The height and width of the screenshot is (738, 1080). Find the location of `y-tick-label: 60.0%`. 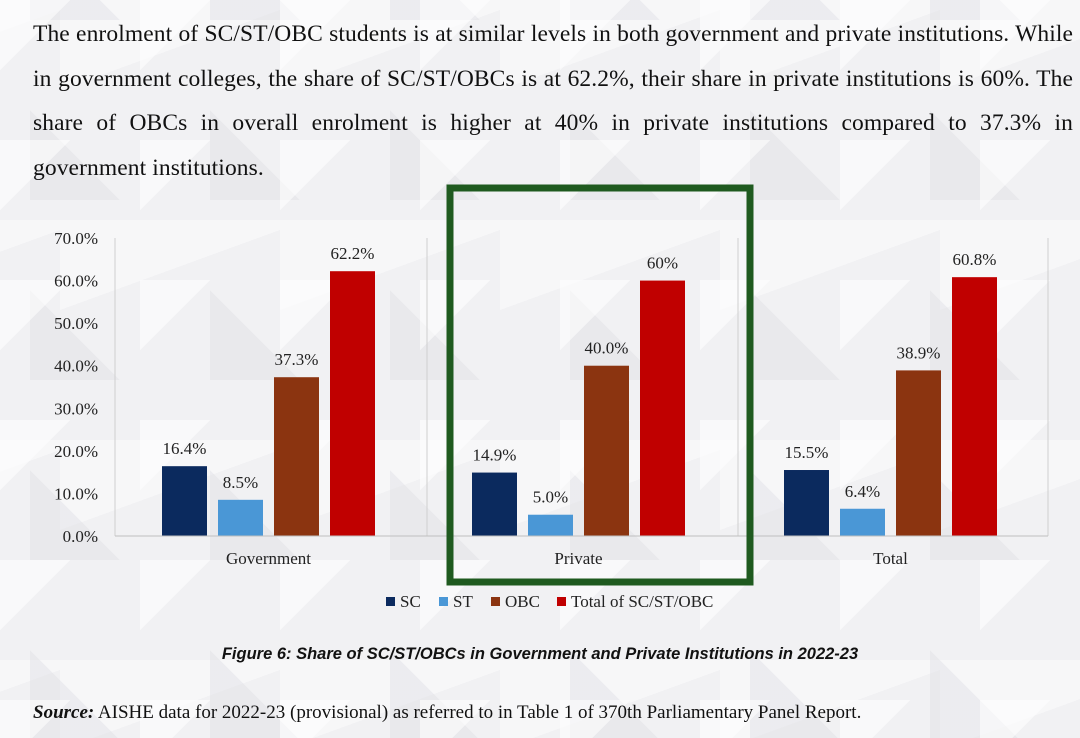

y-tick-label: 60.0% is located at coordinates (76, 281).